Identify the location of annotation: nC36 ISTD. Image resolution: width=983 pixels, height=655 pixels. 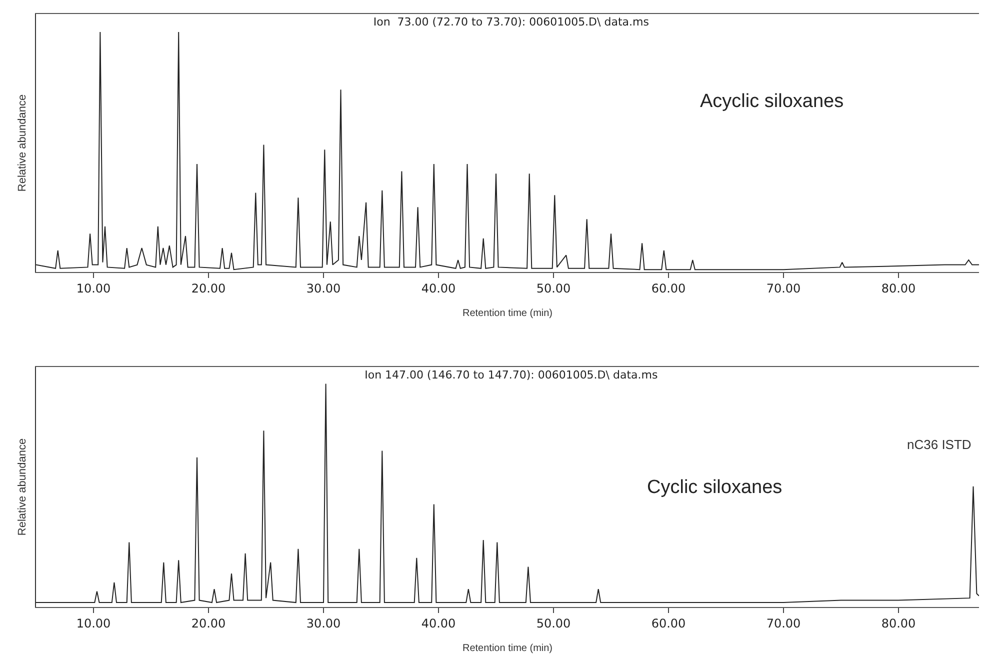
(939, 444).